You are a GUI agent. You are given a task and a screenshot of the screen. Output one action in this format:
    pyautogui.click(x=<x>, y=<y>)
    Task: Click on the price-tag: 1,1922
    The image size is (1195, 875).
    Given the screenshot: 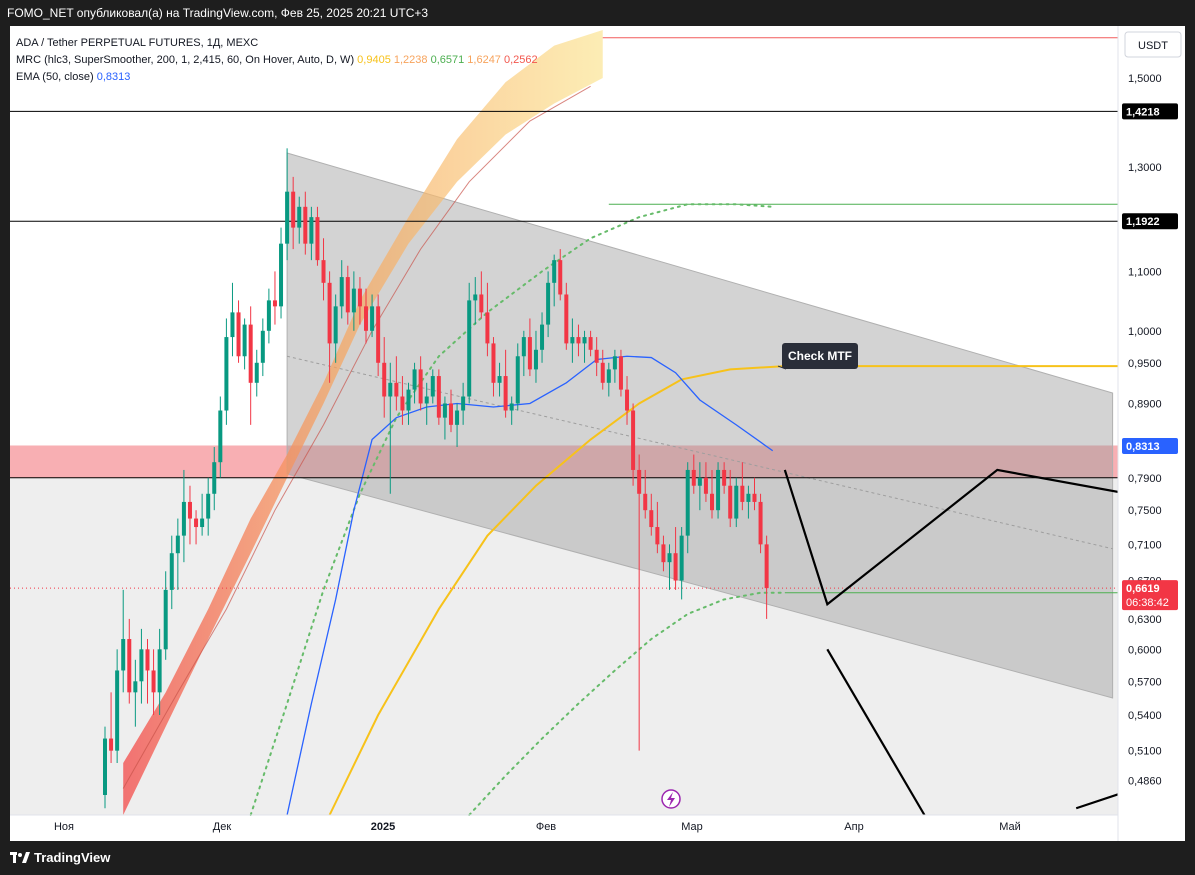 What is the action you would take?
    pyautogui.click(x=1150, y=221)
    